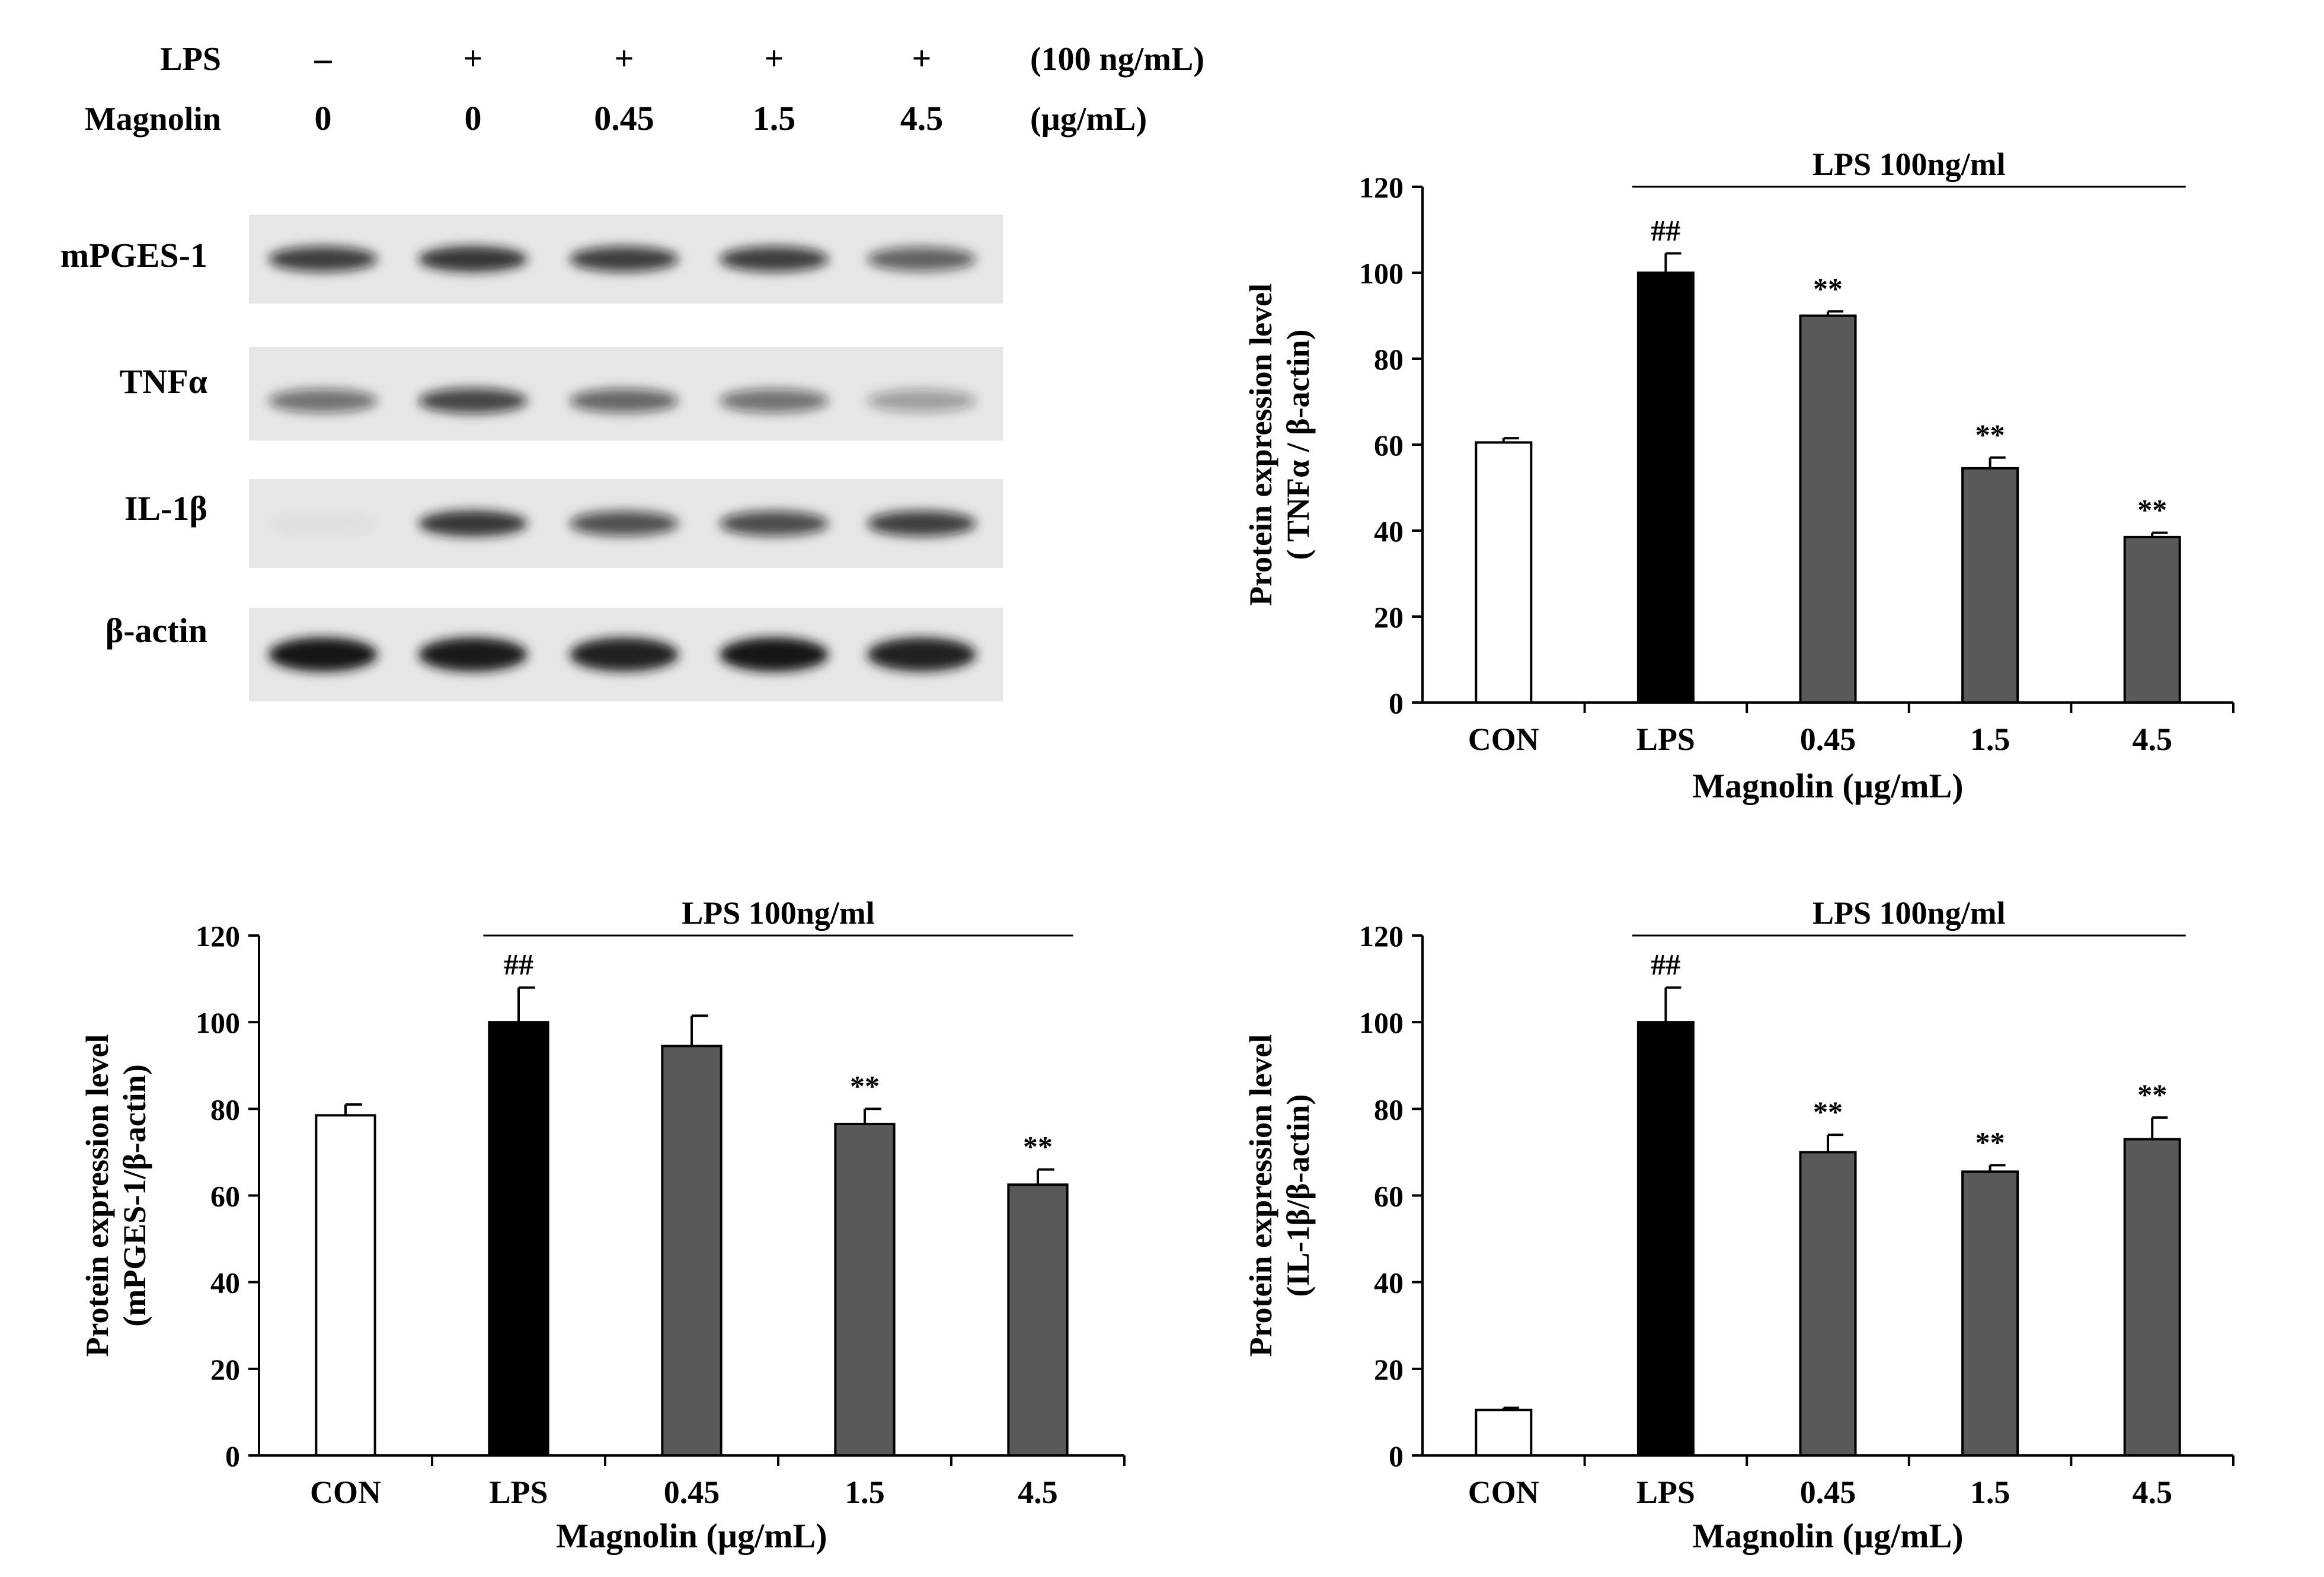 The width and height of the screenshot is (2324, 1577). I want to click on blot-row-label: β-actin, so click(156, 630).